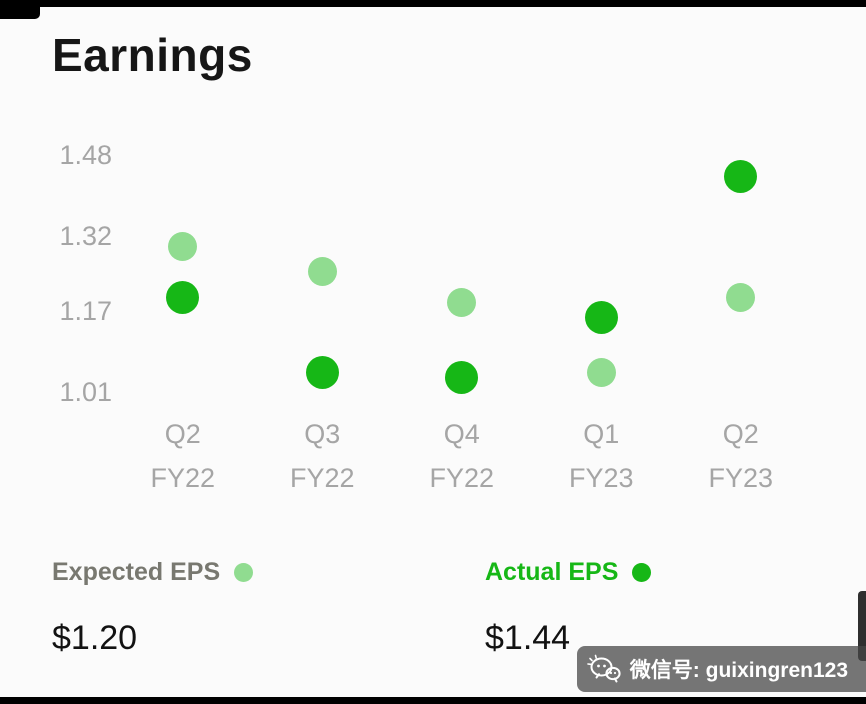 Image resolution: width=866 pixels, height=704 pixels. What do you see at coordinates (95, 638) in the screenshot?
I see `expected-eps-value: $1.20` at bounding box center [95, 638].